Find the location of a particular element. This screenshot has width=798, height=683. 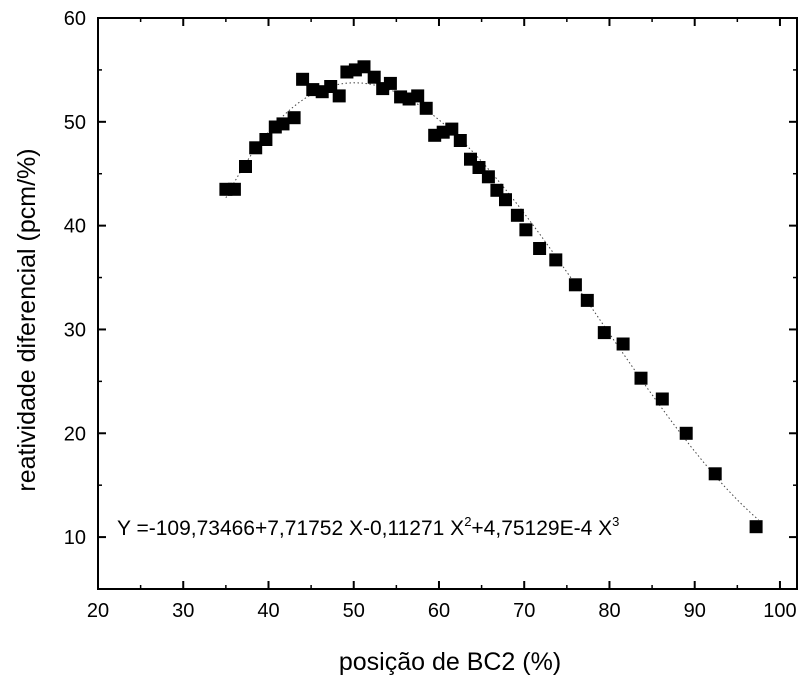

x-axis-title: posição de BC2 (%) is located at coordinates (450, 662).